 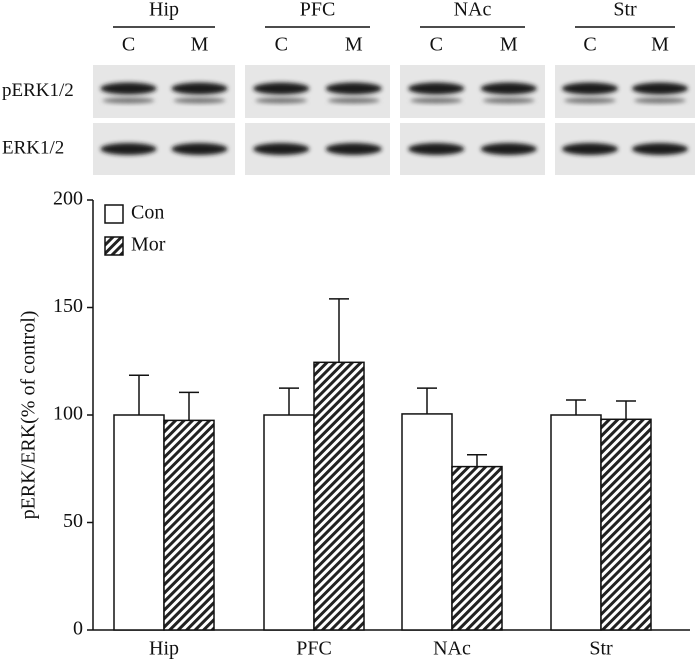 I want to click on legend-label: Mor, so click(x=148, y=245).